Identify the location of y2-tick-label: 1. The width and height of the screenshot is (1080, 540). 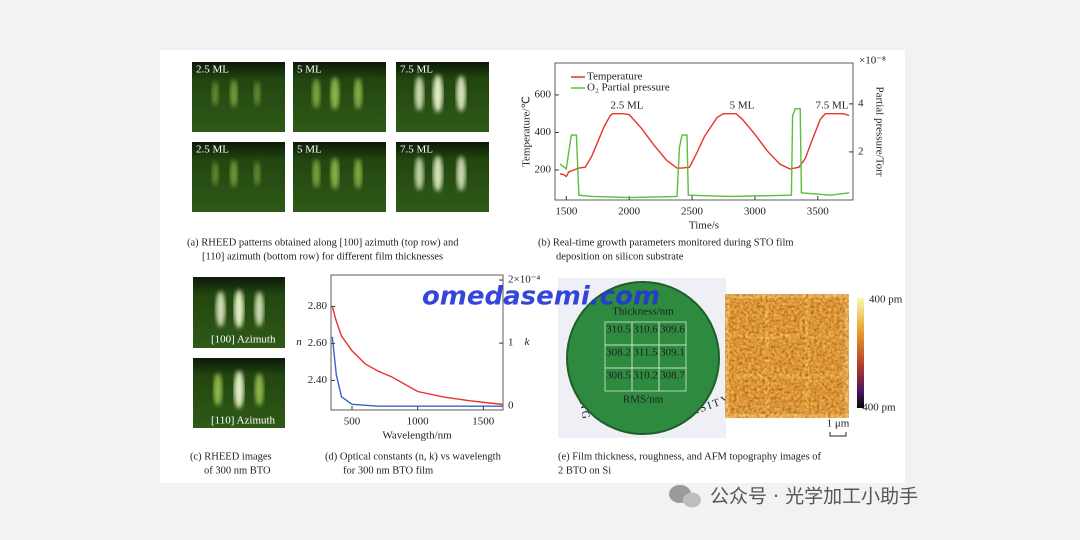
(511, 343).